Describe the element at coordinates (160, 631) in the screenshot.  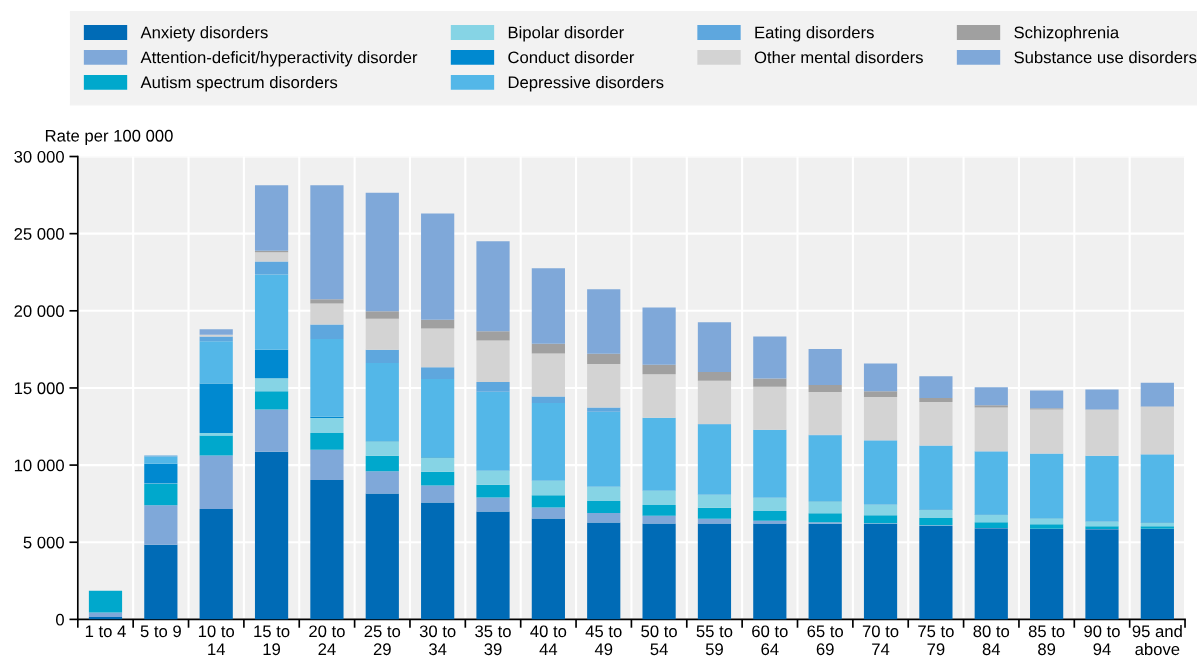
I see `x-tick-label: 5 to 9` at that location.